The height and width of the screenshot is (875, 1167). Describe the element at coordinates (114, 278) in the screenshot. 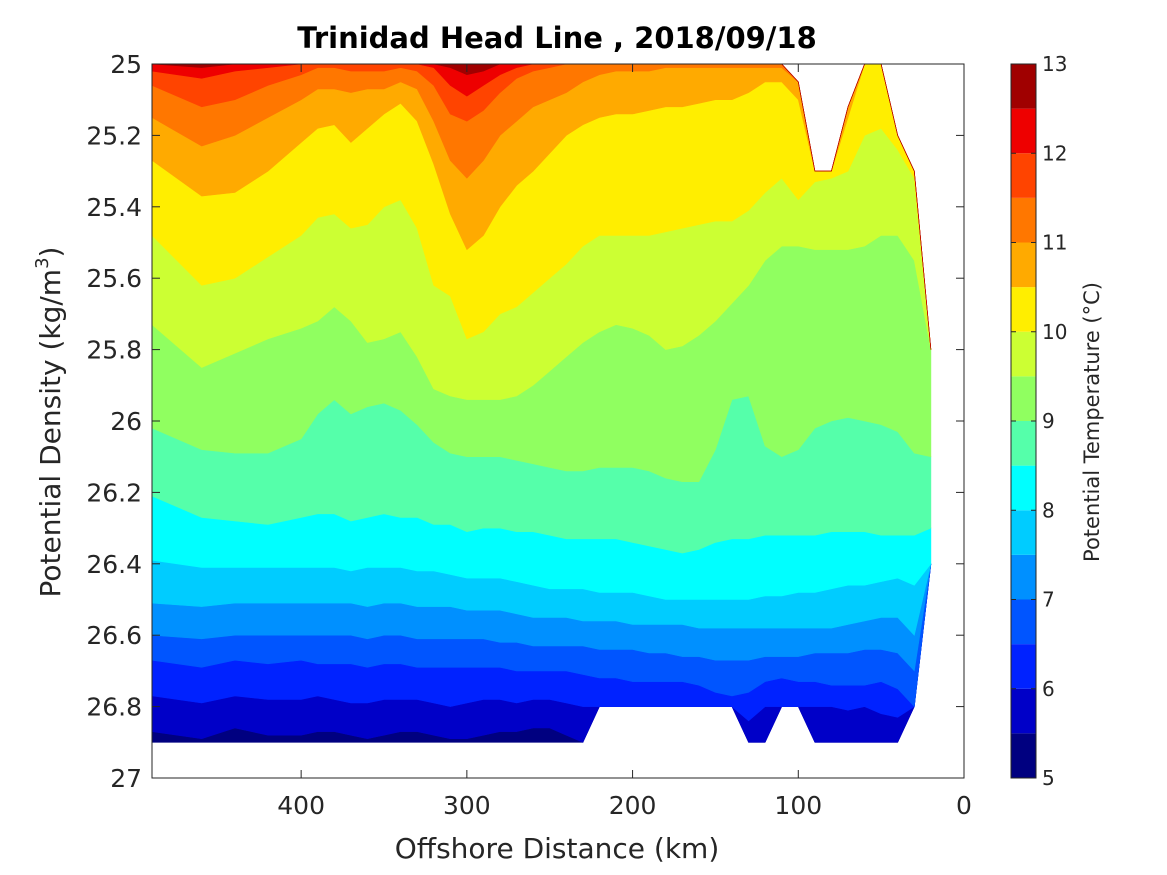

I see `y-tick-label: 25.6` at that location.